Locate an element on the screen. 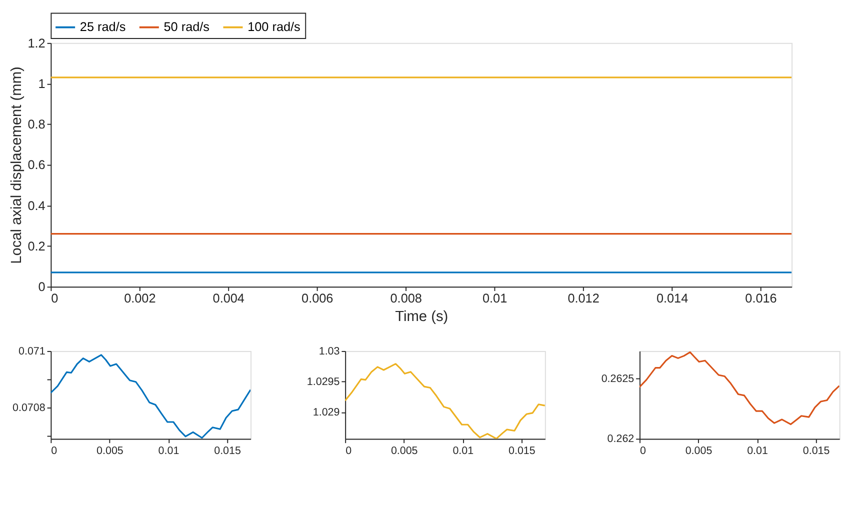  x-tick-label: 0.002 is located at coordinates (140, 299).